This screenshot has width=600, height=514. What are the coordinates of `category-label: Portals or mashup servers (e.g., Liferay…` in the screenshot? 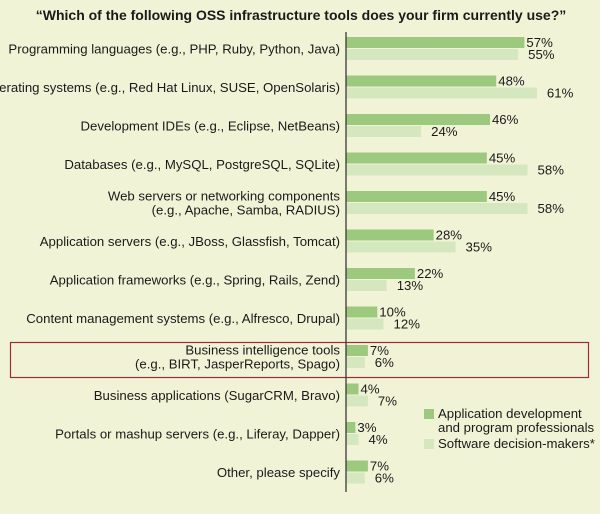 It's located at (197, 434).